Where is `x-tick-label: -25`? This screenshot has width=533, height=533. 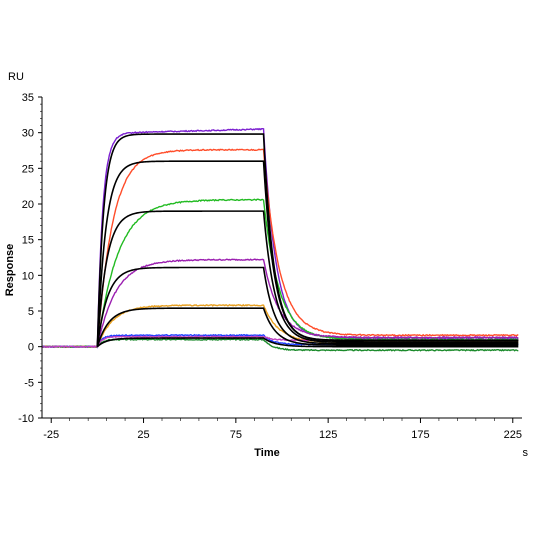
x-tick-label: -25 is located at coordinates (51, 435).